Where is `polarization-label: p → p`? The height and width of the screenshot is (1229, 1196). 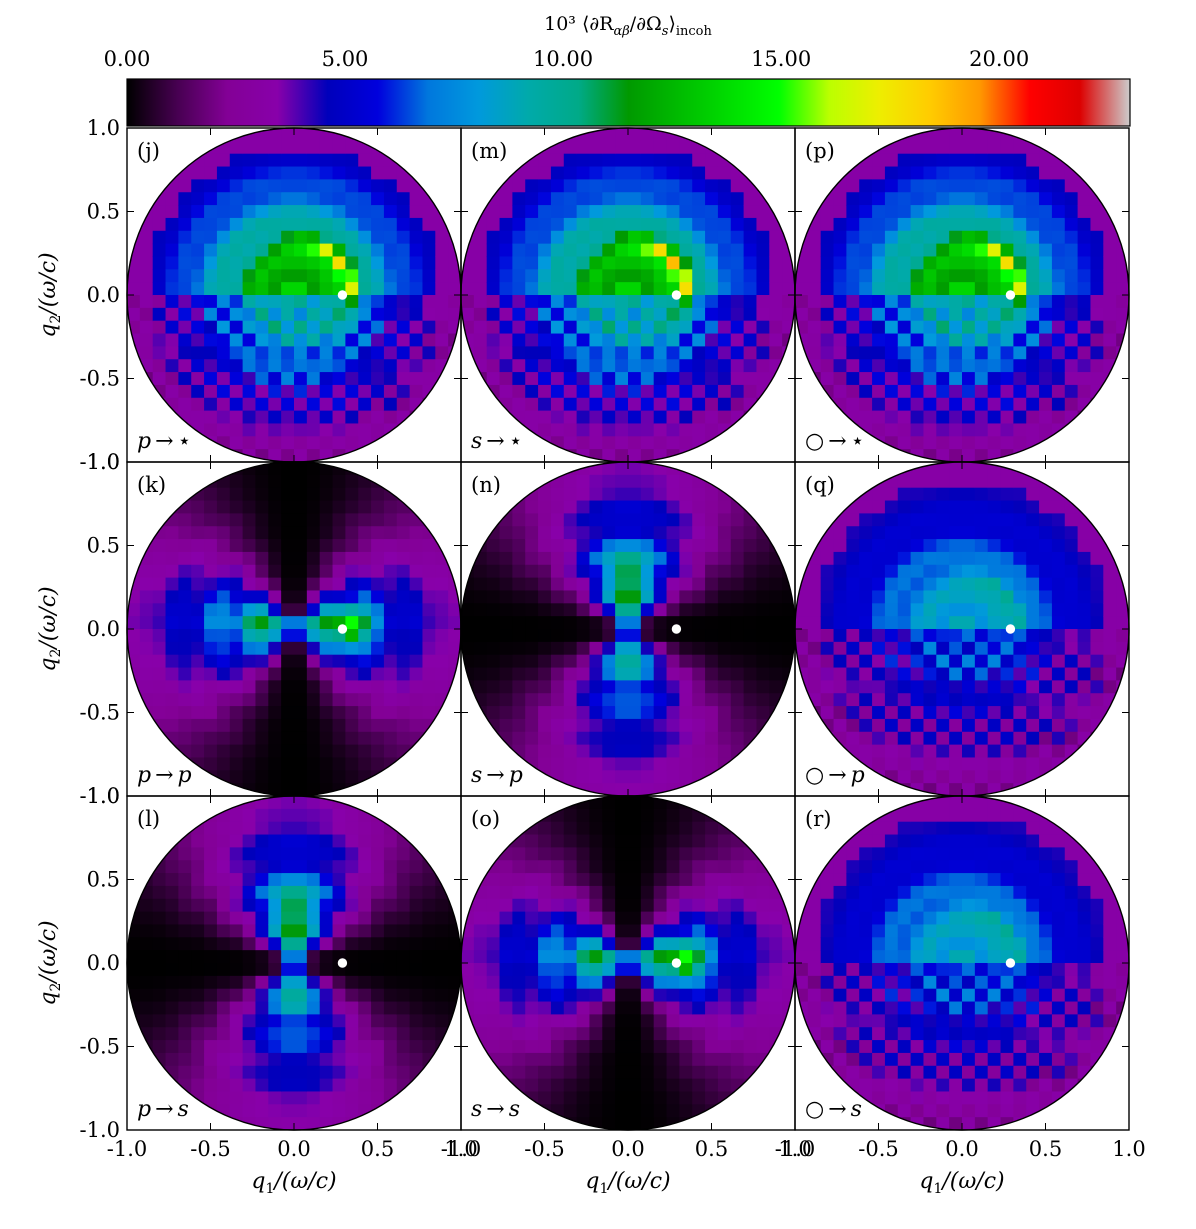 polarization-label: p → p is located at coordinates (164, 775).